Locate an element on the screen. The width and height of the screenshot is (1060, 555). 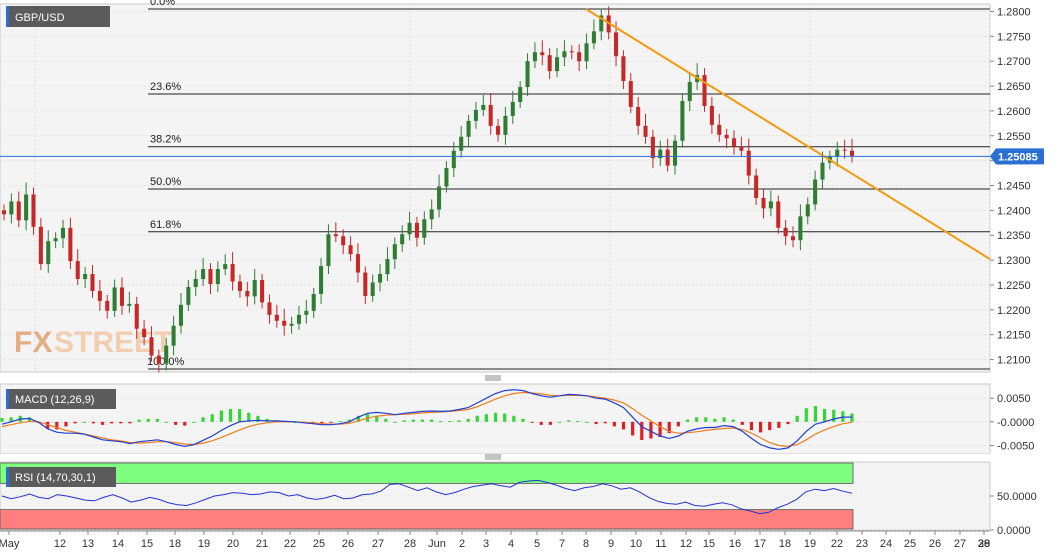
time-tick-label: 4 is located at coordinates (511, 544).